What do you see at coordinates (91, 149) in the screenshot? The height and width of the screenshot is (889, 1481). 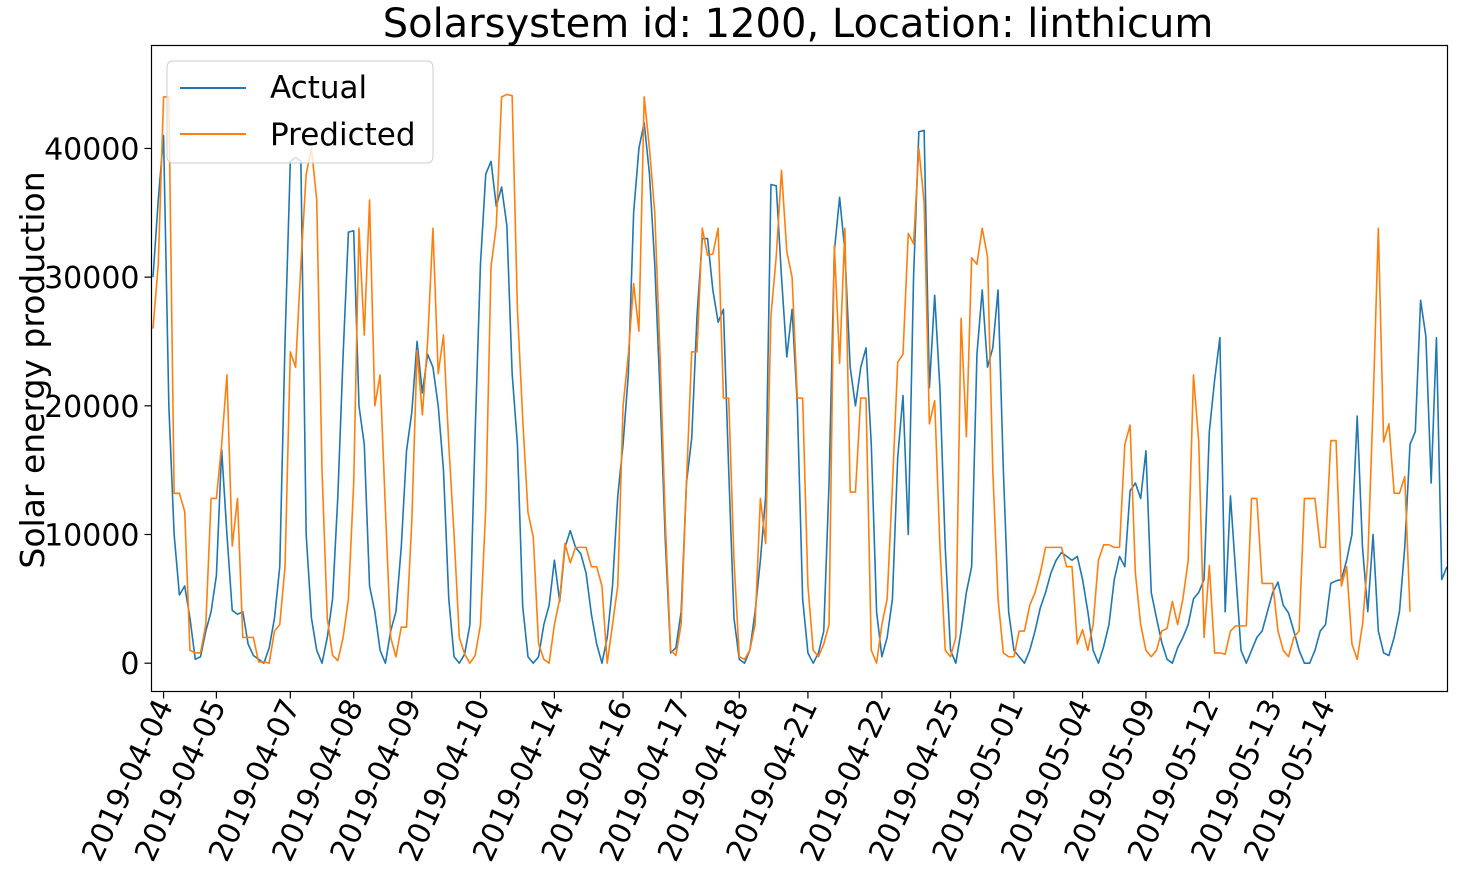 I see `y-tick-label: 40000` at bounding box center [91, 149].